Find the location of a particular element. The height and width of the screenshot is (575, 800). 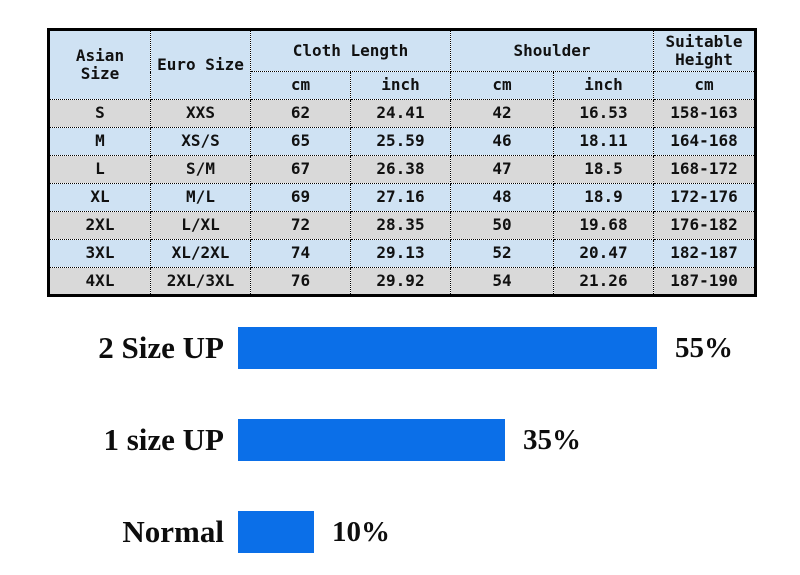

table-cell: 2XL/3XL is located at coordinates (200, 281).